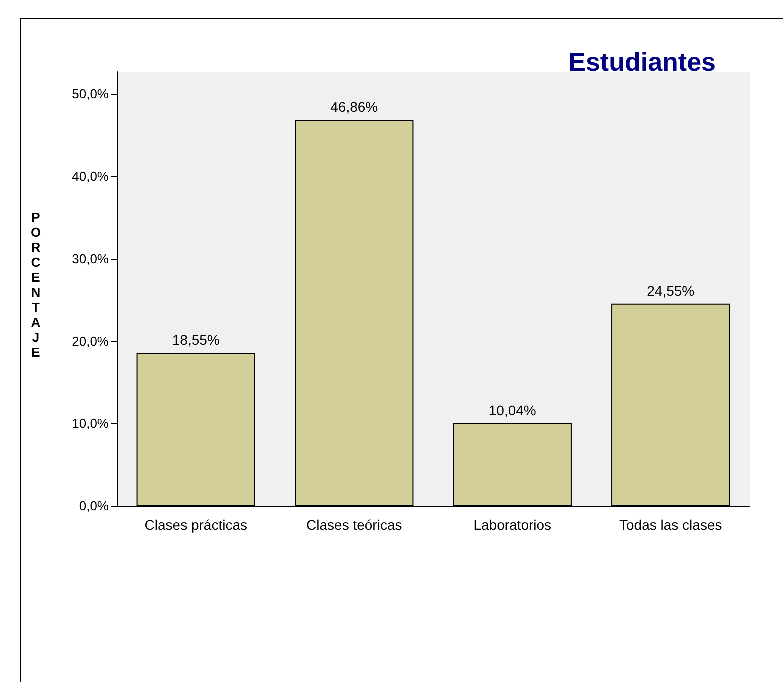  Describe the element at coordinates (91, 94) in the screenshot. I see `y-tick-label: 50,0%` at that location.